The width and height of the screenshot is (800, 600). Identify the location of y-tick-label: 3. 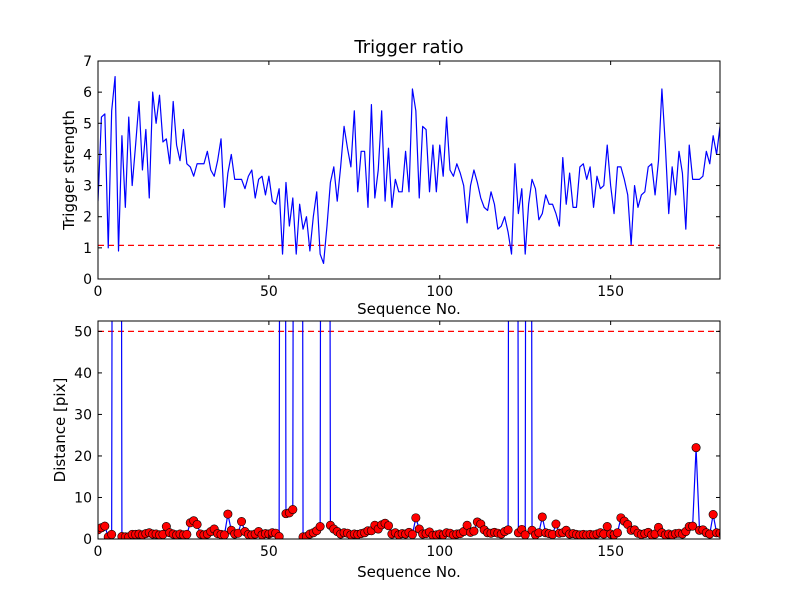
(87, 187).